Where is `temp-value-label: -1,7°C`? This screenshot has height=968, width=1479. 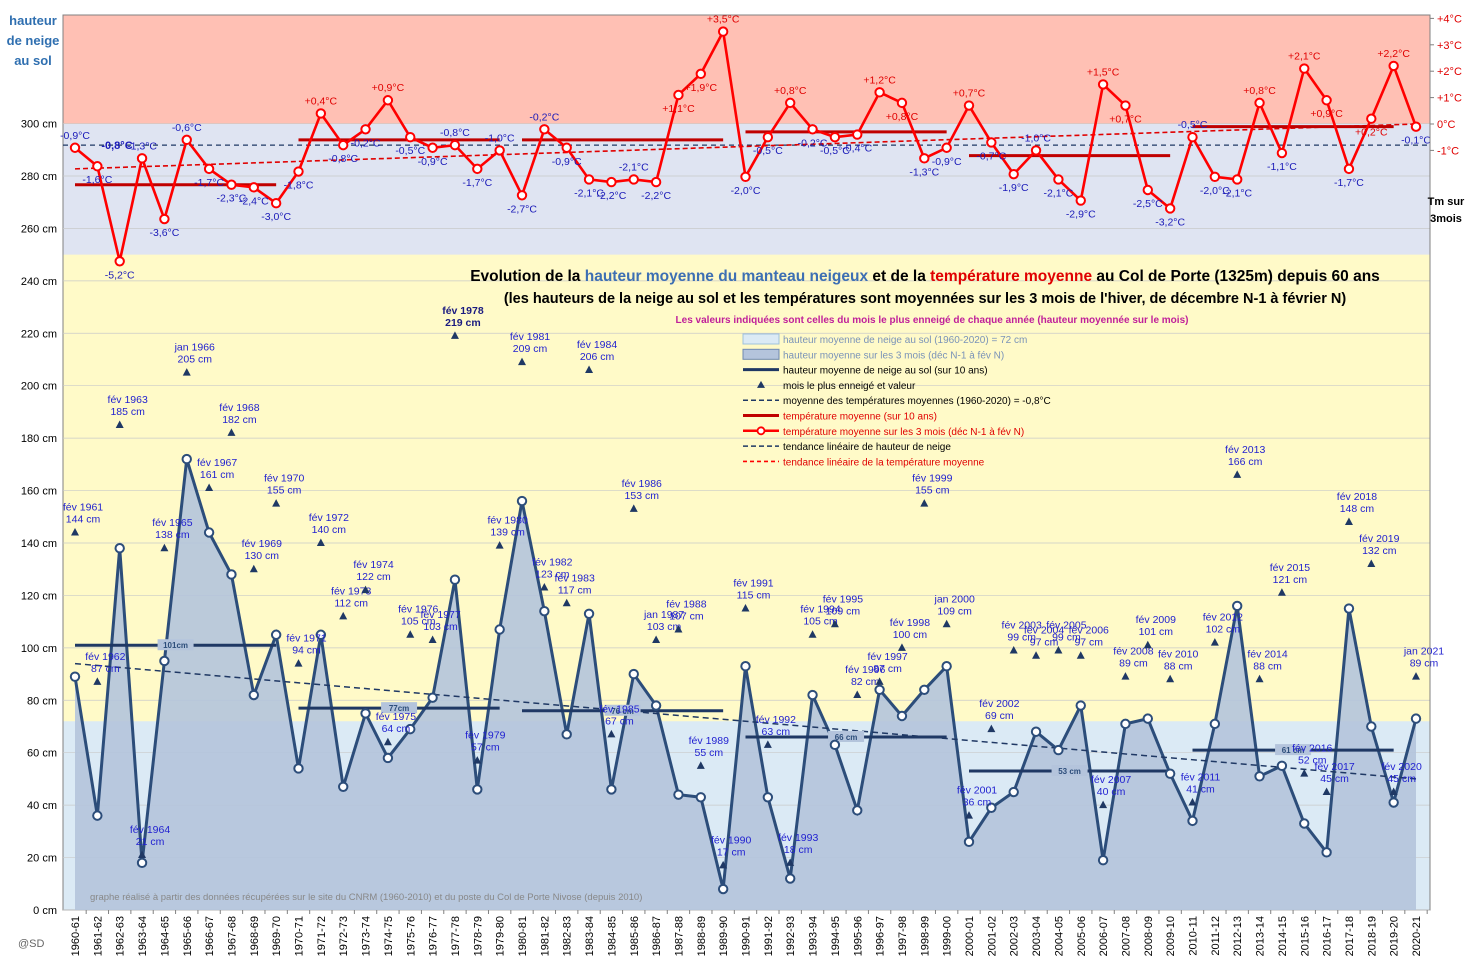
temp-value-label: -1,7°C is located at coordinates (209, 183).